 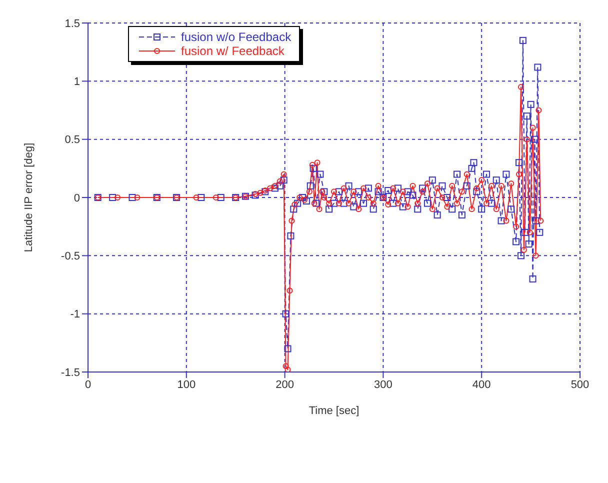 What do you see at coordinates (285, 384) in the screenshot?
I see `x-tick-label: 200` at bounding box center [285, 384].